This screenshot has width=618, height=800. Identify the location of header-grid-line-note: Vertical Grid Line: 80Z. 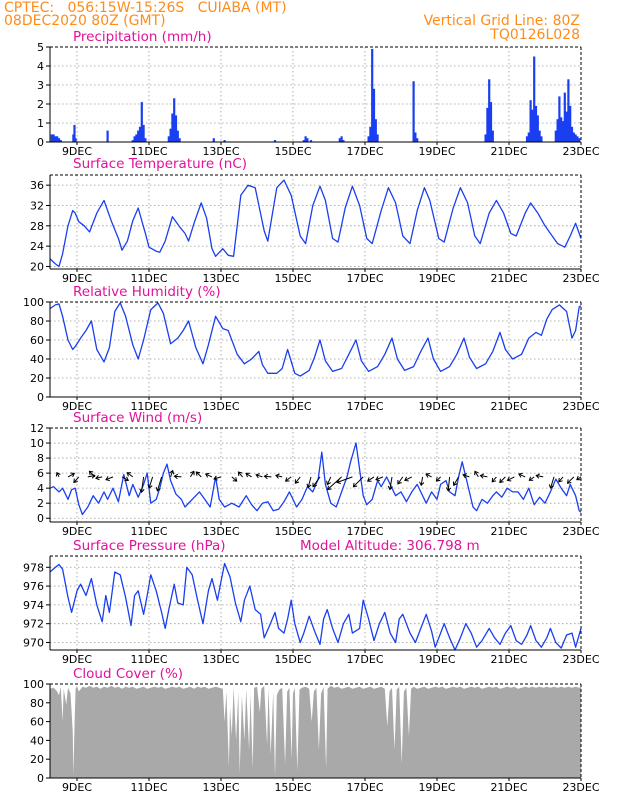
(501, 21).